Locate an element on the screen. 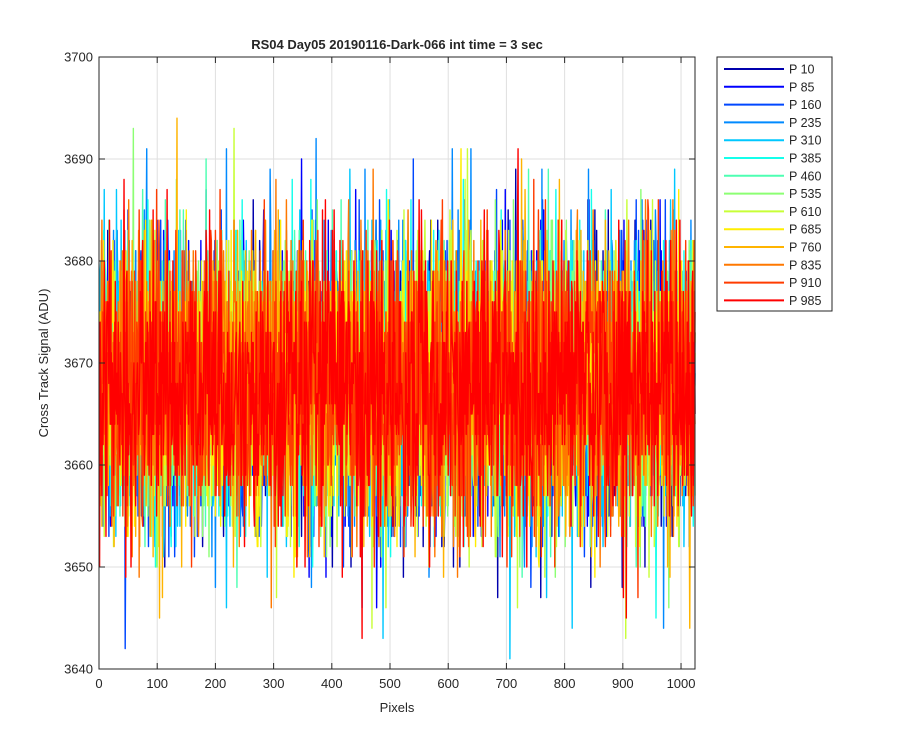 This screenshot has height=750, width=900. y-tick-label: 3690 is located at coordinates (78, 159).